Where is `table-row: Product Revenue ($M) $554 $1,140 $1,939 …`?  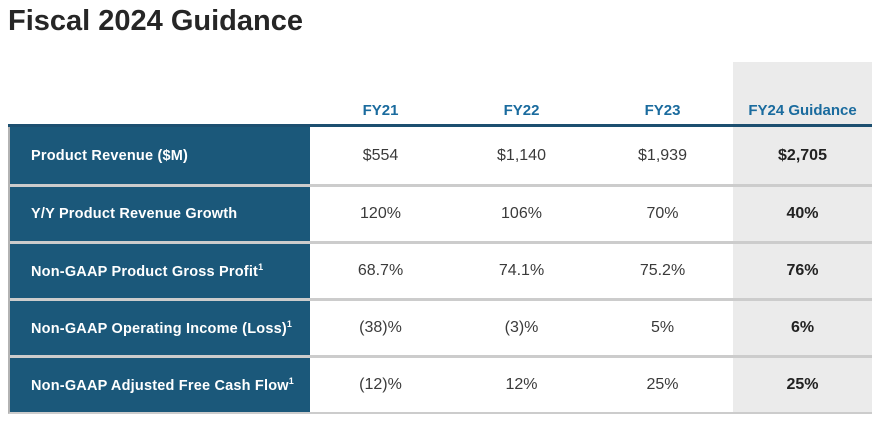
table-row: Product Revenue ($M) $554 $1,140 $1,939 … is located at coordinates (441, 155).